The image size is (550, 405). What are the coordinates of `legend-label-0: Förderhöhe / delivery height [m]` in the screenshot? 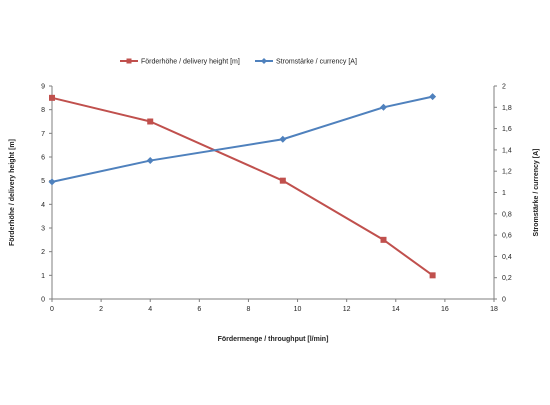 It's located at (190, 62).